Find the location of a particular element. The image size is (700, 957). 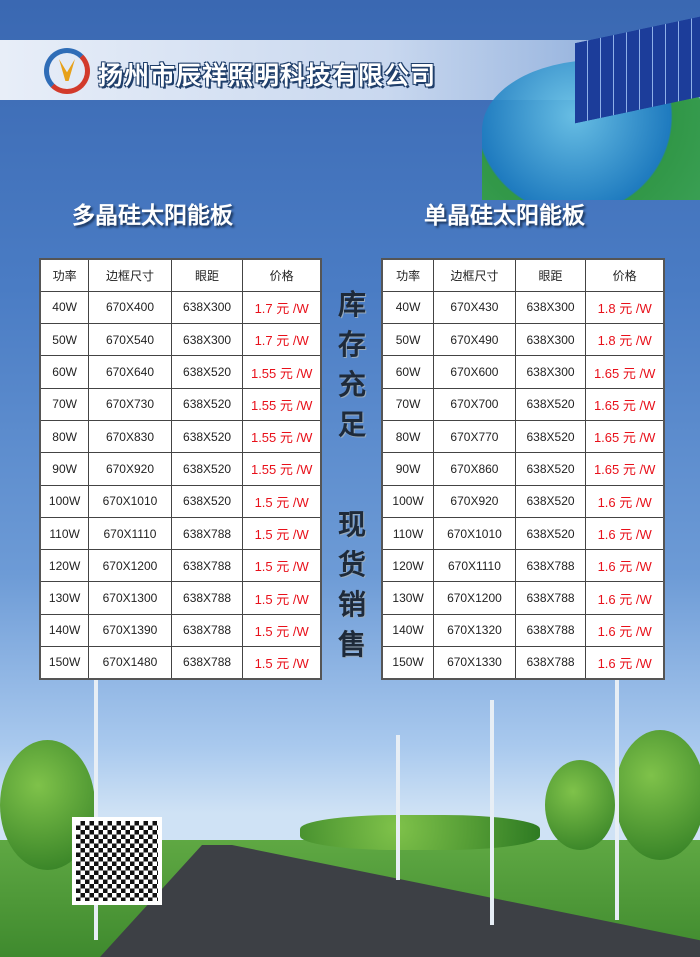

table-row: 150W 670X1330 638X788 1.6 元 /W is located at coordinates (523, 663).